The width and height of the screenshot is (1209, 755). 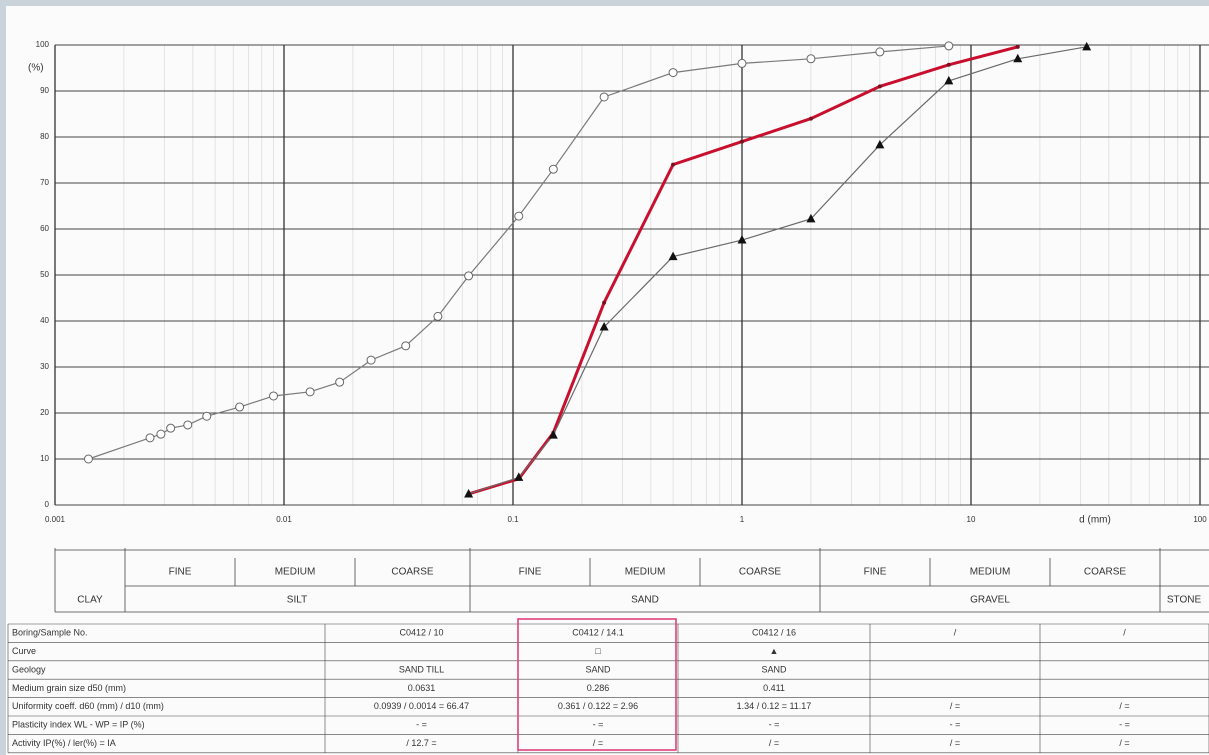 I want to click on x-tick-label: 1, so click(x=742, y=519).